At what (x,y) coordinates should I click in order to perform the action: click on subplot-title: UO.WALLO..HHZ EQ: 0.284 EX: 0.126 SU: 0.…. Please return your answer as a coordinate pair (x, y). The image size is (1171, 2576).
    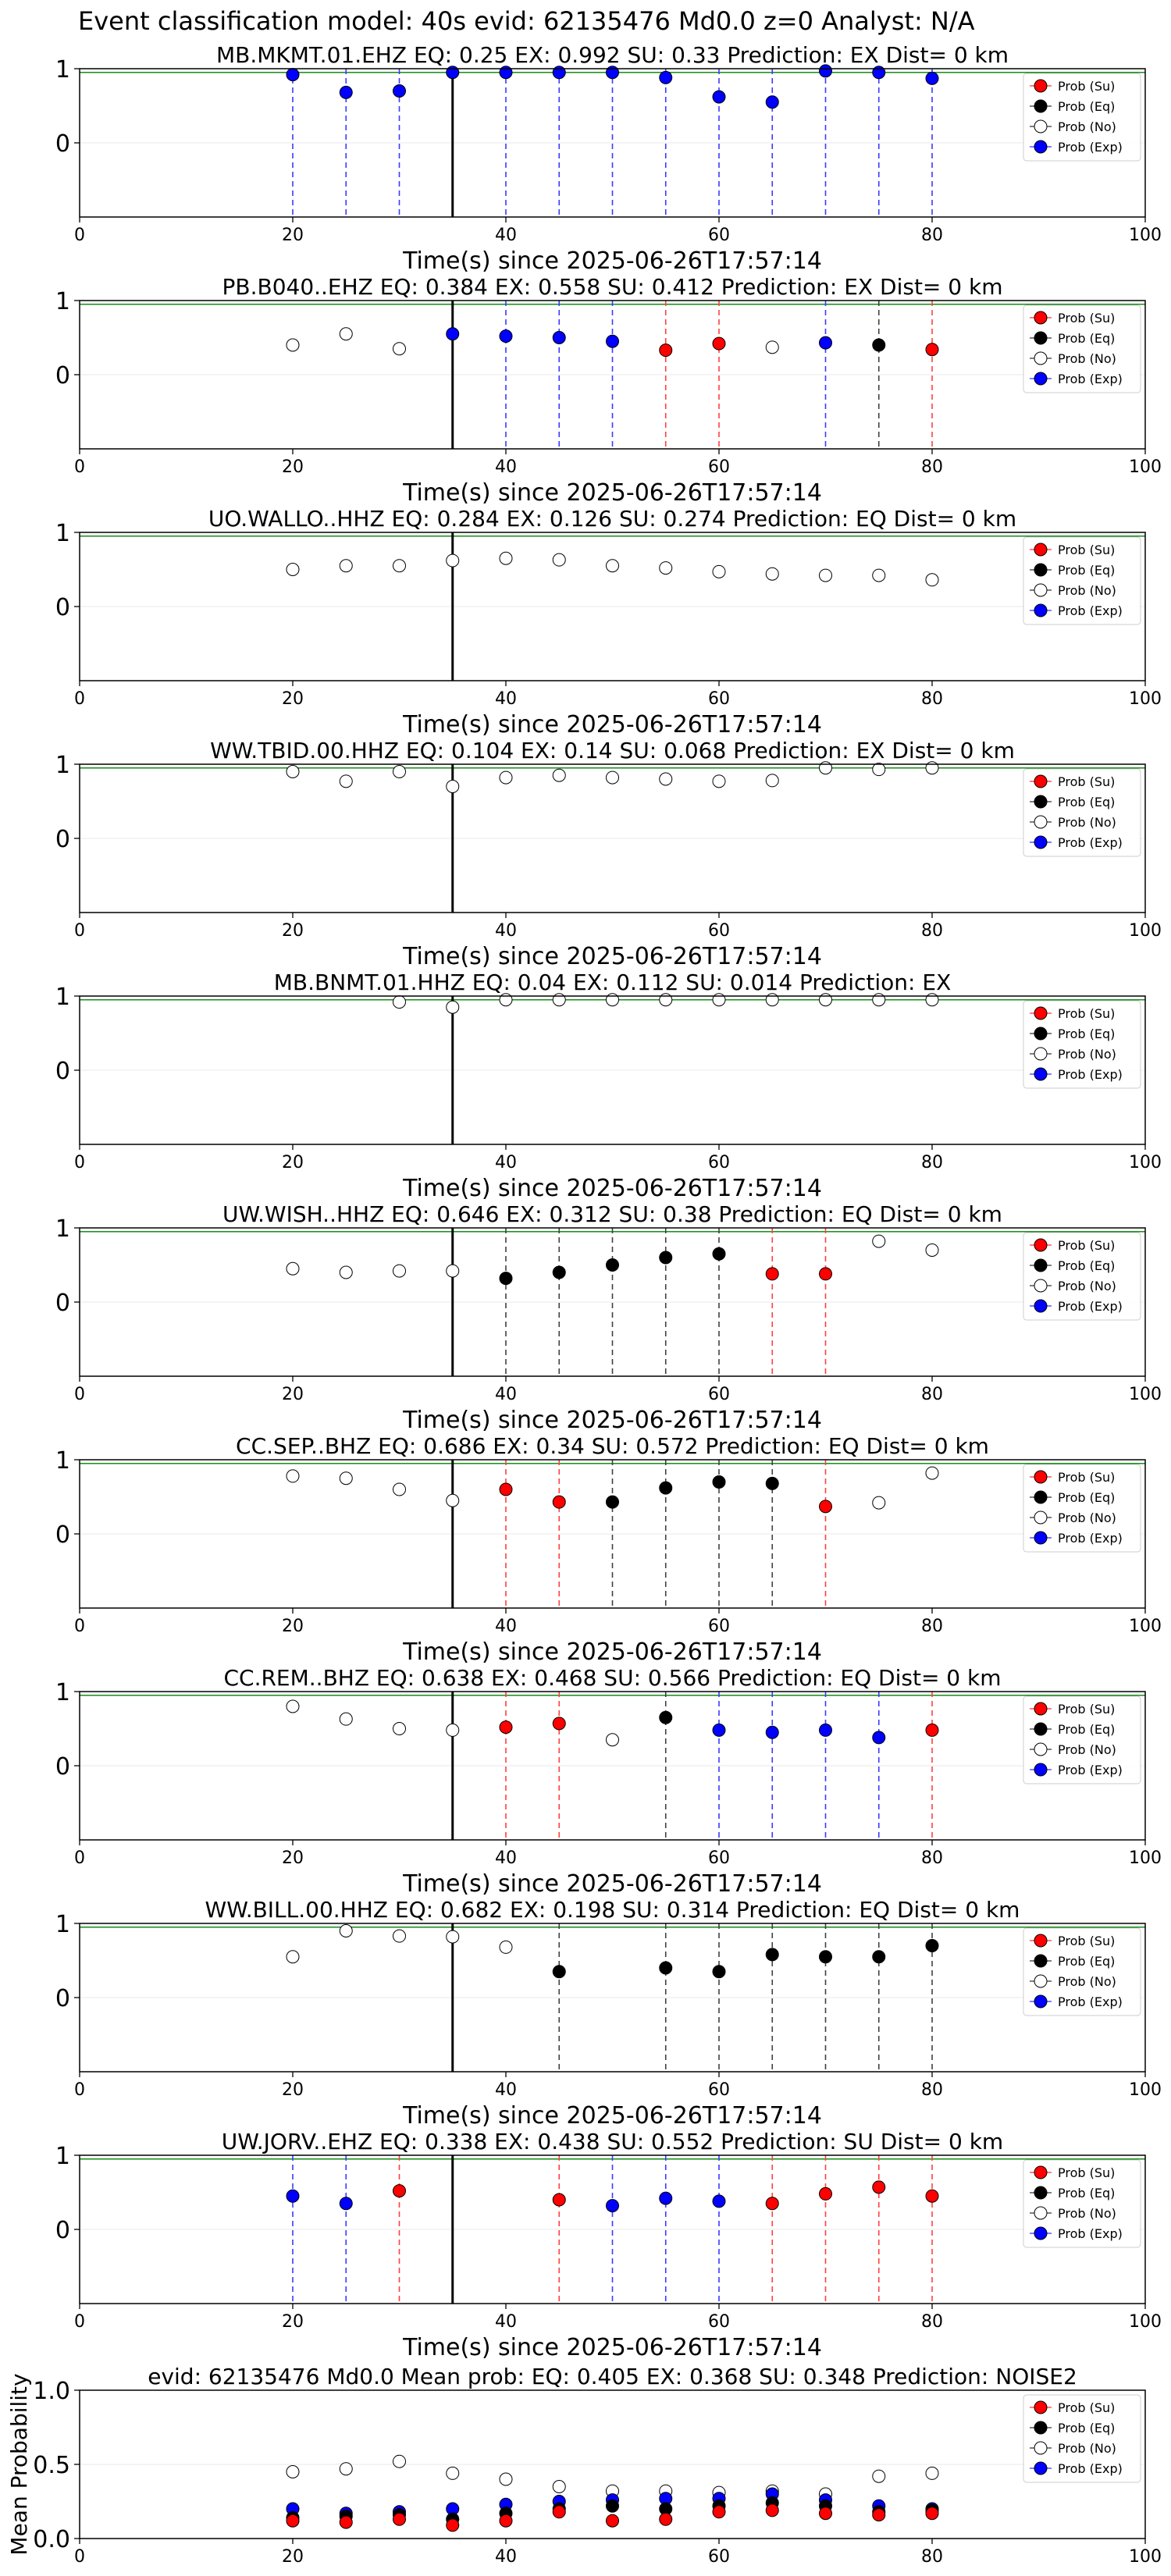
    Looking at the image, I should click on (612, 519).